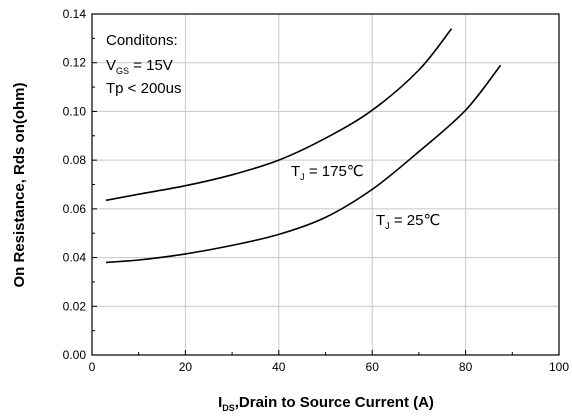  I want to click on x-tick-label: 100, so click(559, 367).